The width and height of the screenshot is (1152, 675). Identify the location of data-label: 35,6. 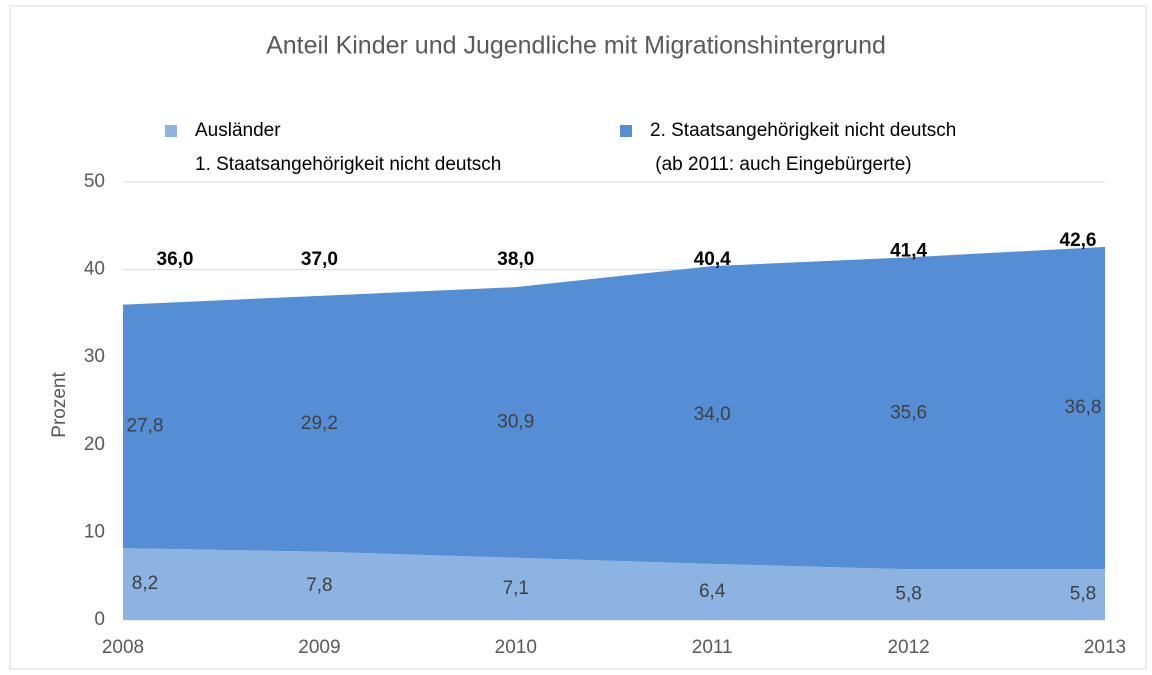
(908, 412).